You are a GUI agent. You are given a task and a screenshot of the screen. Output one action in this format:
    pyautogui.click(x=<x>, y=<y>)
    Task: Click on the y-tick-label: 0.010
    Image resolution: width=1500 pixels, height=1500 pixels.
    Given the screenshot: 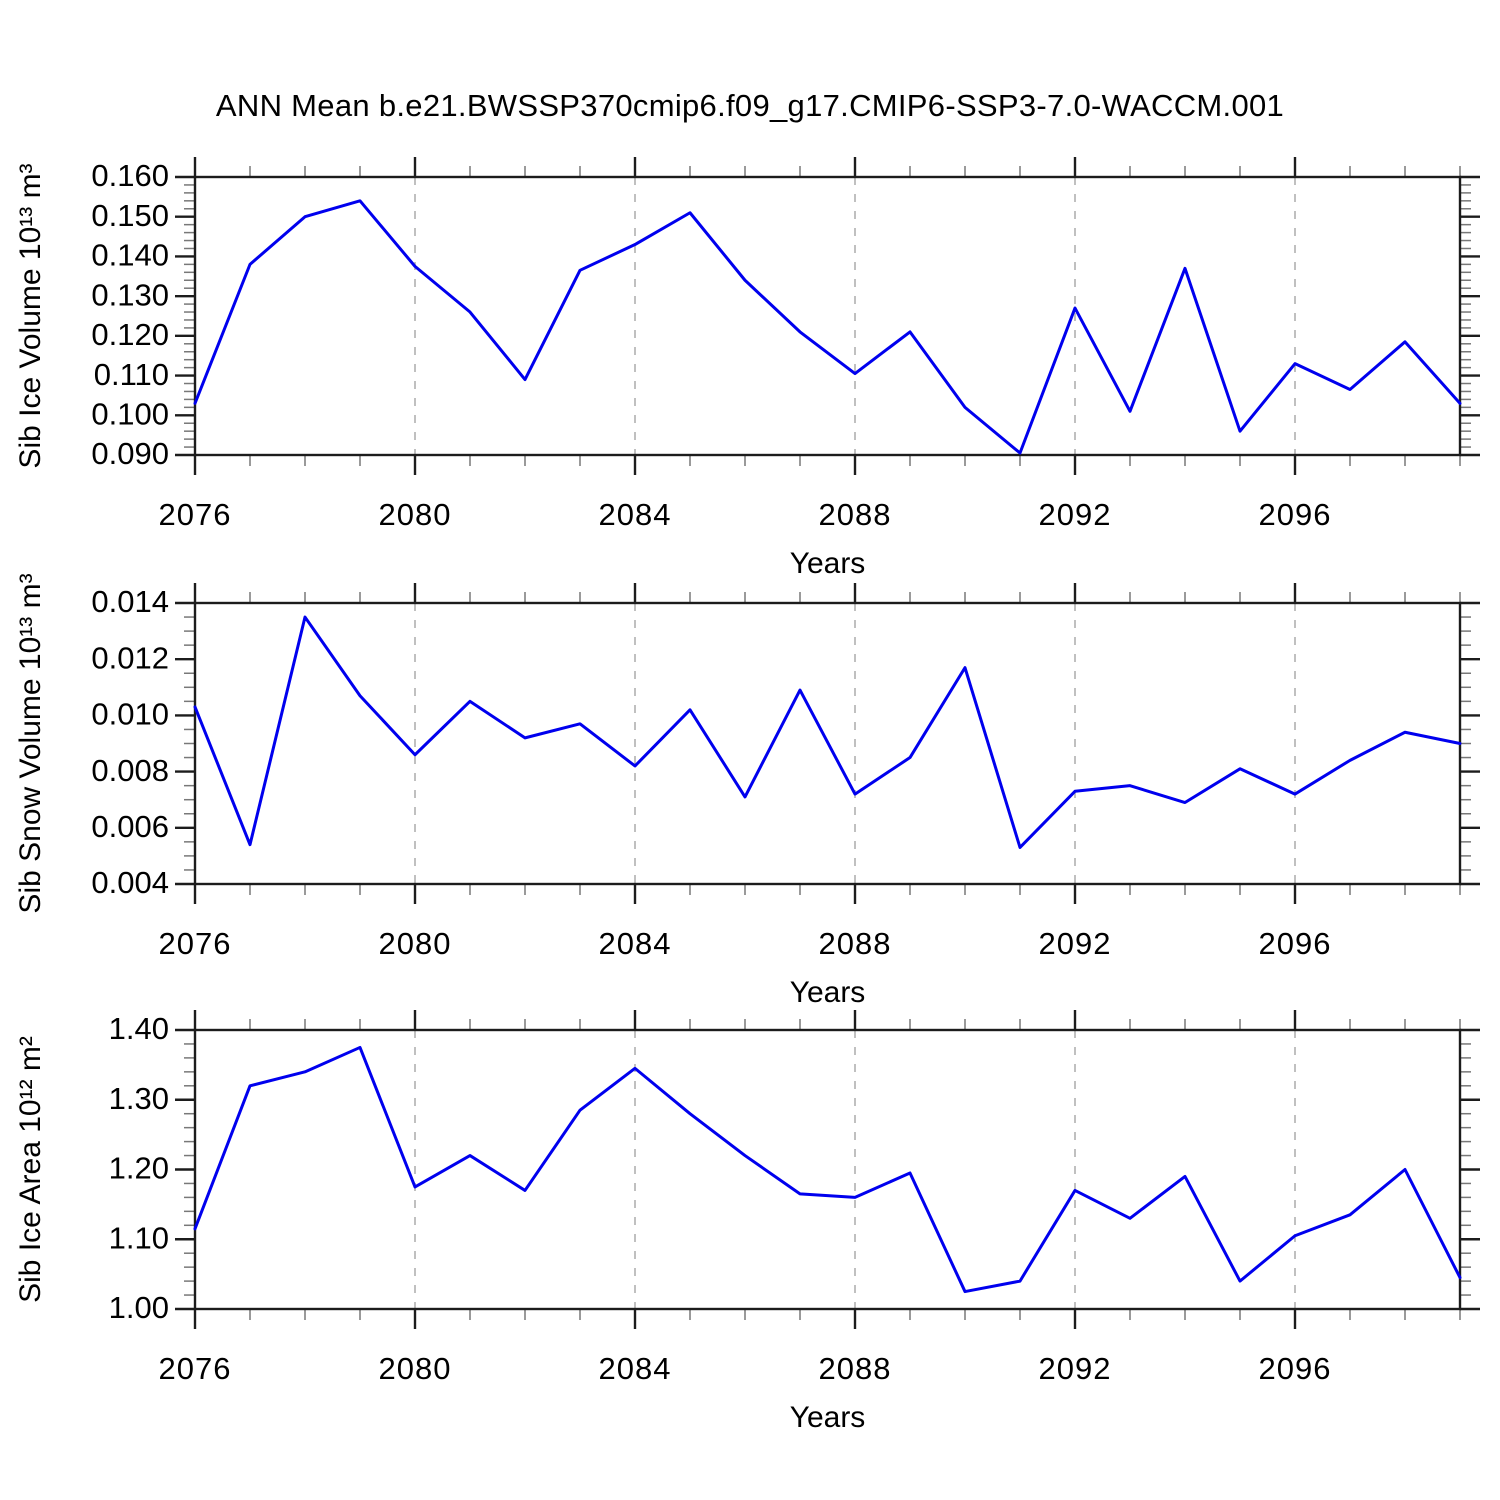 What is the action you would take?
    pyautogui.click(x=130, y=714)
    